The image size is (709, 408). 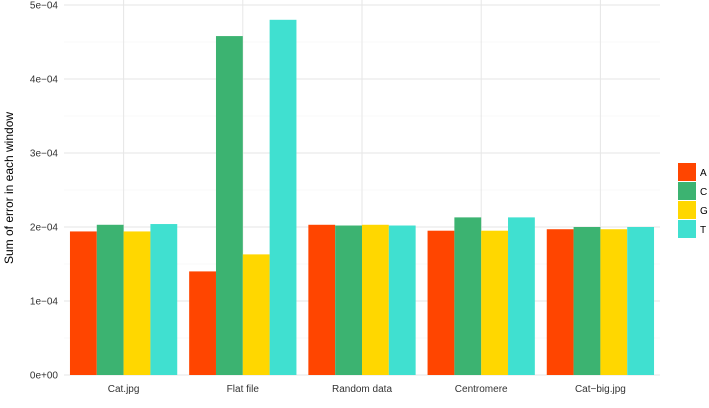 What do you see at coordinates (124, 389) in the screenshot?
I see `x-tick-label: Cat.jpg` at bounding box center [124, 389].